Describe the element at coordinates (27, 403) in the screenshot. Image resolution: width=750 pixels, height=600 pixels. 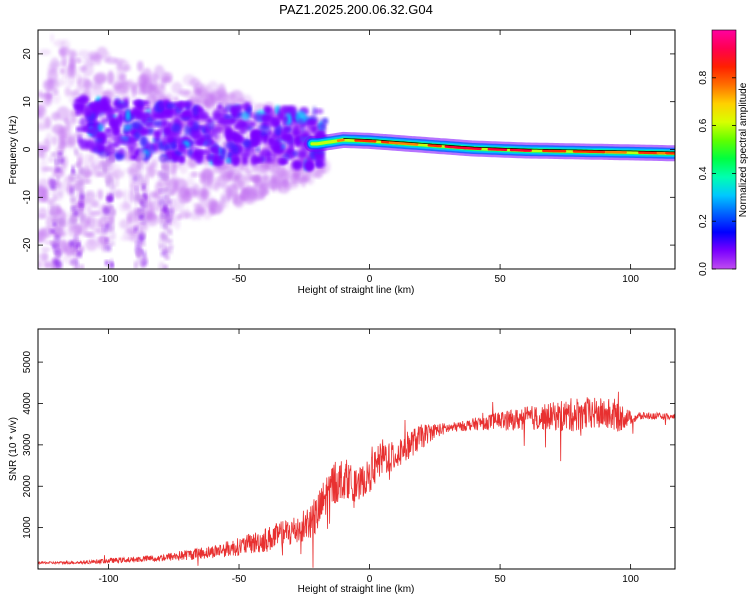
I see `snr-y-tick-label: 4000` at that location.